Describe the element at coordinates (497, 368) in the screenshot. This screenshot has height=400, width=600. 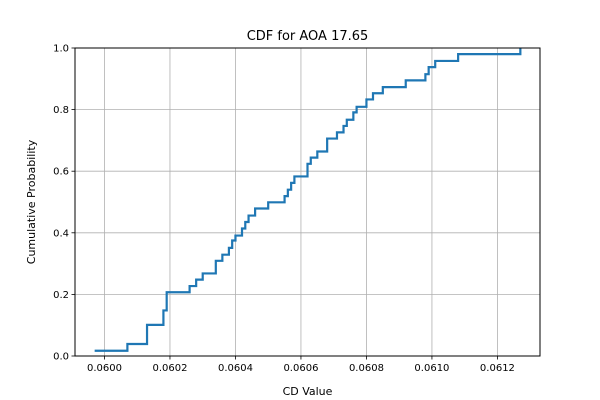
I see `x-tick-label: 0.0612` at that location.